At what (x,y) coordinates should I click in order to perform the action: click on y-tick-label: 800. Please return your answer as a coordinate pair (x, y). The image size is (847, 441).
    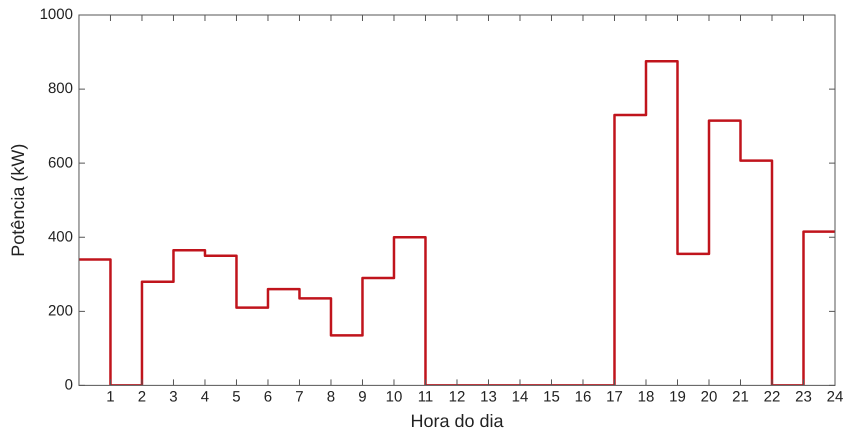
    Looking at the image, I should click on (60, 89).